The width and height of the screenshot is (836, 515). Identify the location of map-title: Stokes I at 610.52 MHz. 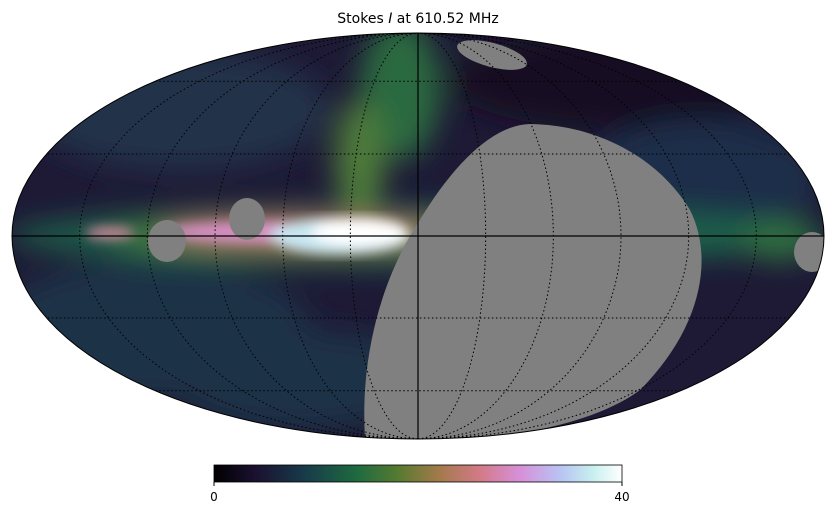
(417, 19).